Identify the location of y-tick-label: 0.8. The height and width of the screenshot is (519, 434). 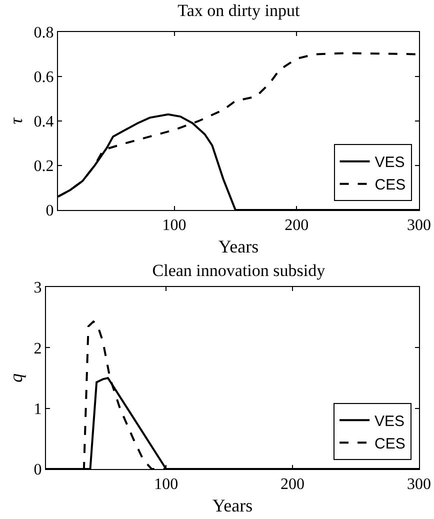
(44, 33).